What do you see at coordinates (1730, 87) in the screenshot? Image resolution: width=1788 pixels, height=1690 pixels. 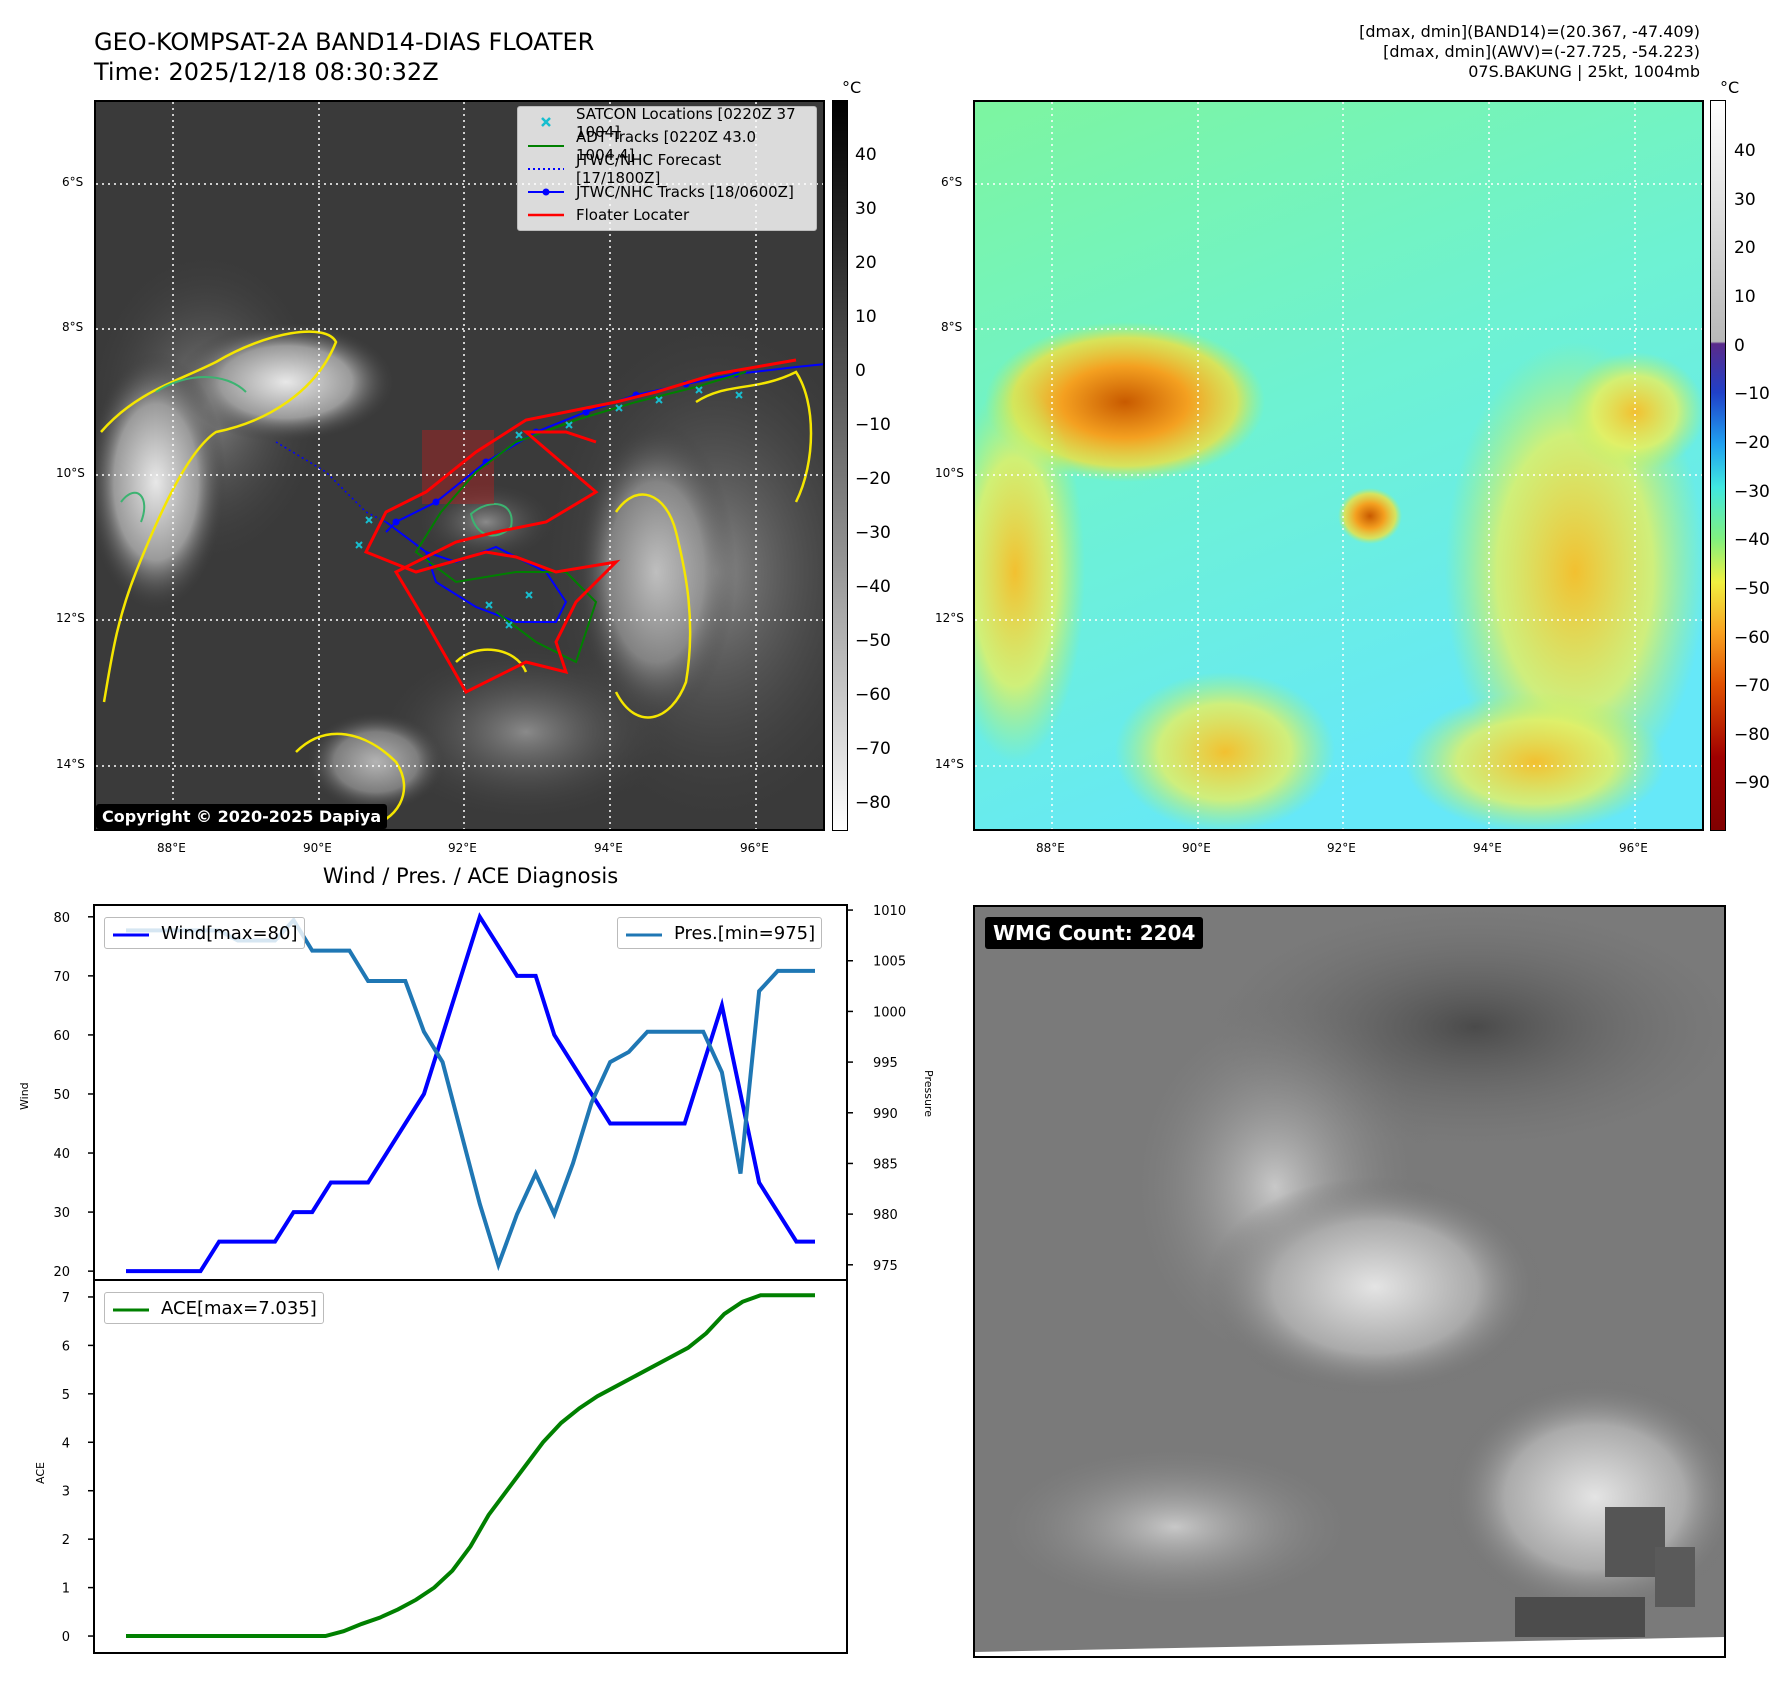 I see `right-colorbar-unit: °C` at bounding box center [1730, 87].